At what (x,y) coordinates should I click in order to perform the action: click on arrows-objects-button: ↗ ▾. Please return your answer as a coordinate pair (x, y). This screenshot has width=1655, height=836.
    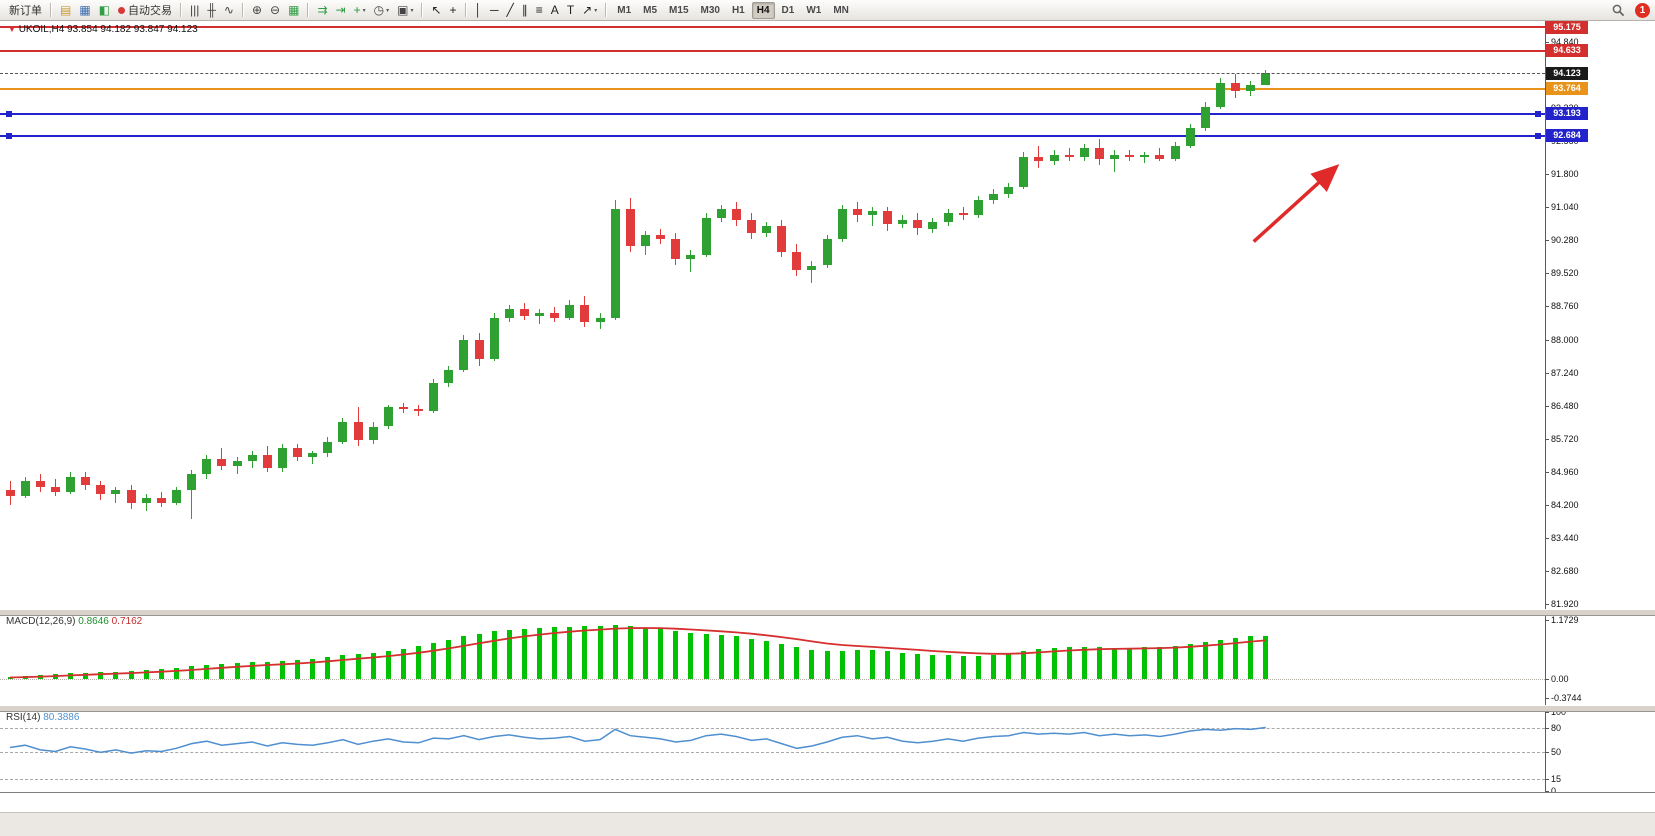
    Looking at the image, I should click on (589, 10).